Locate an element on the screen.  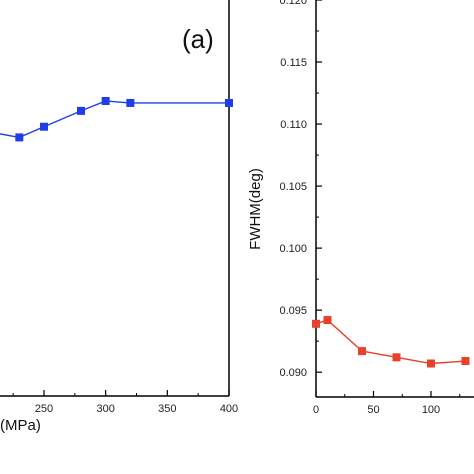
x-tick-label: 50 is located at coordinates (373, 410).